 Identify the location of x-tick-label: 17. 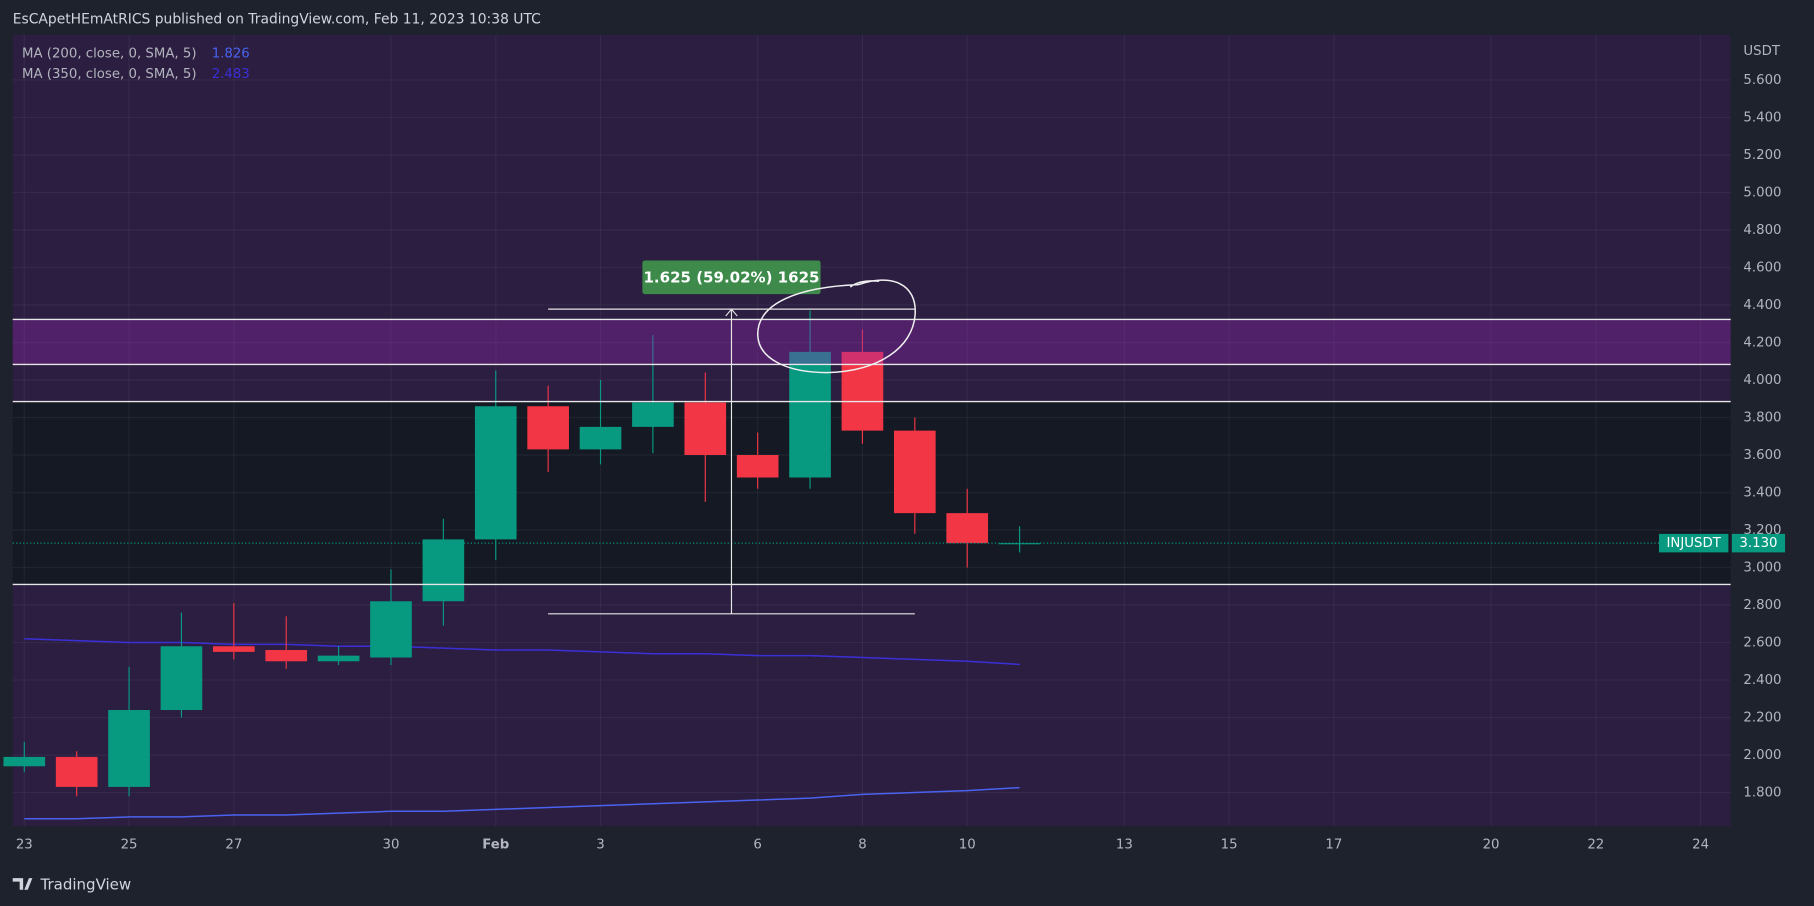
(1333, 845).